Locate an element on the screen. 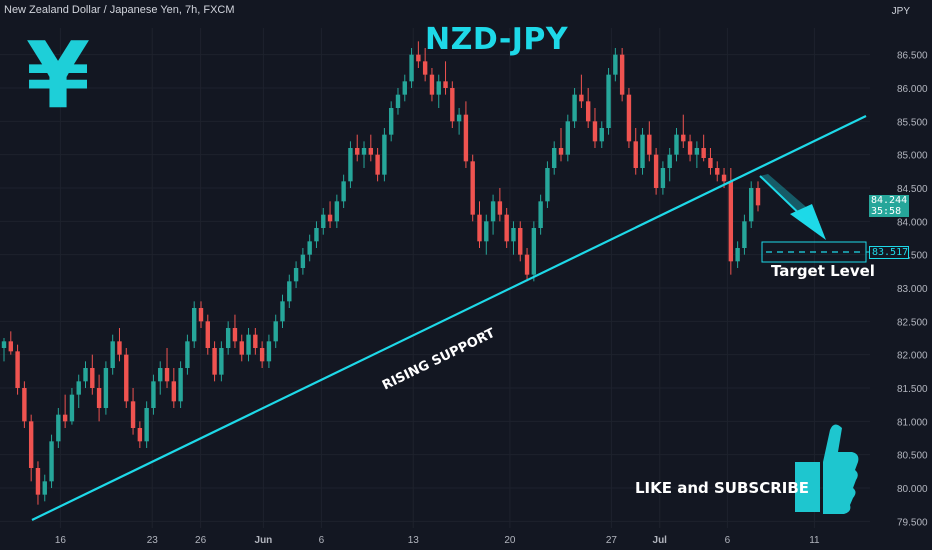  target-level-label: Target Level is located at coordinates (823, 271).